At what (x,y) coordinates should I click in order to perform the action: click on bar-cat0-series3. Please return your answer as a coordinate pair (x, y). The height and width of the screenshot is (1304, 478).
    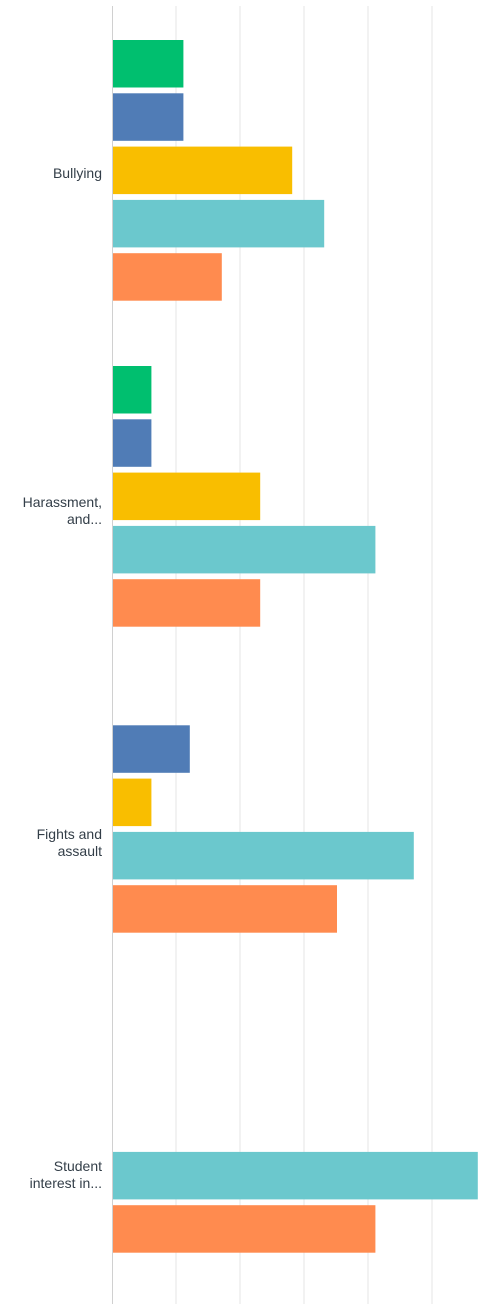
    Looking at the image, I should click on (219, 223).